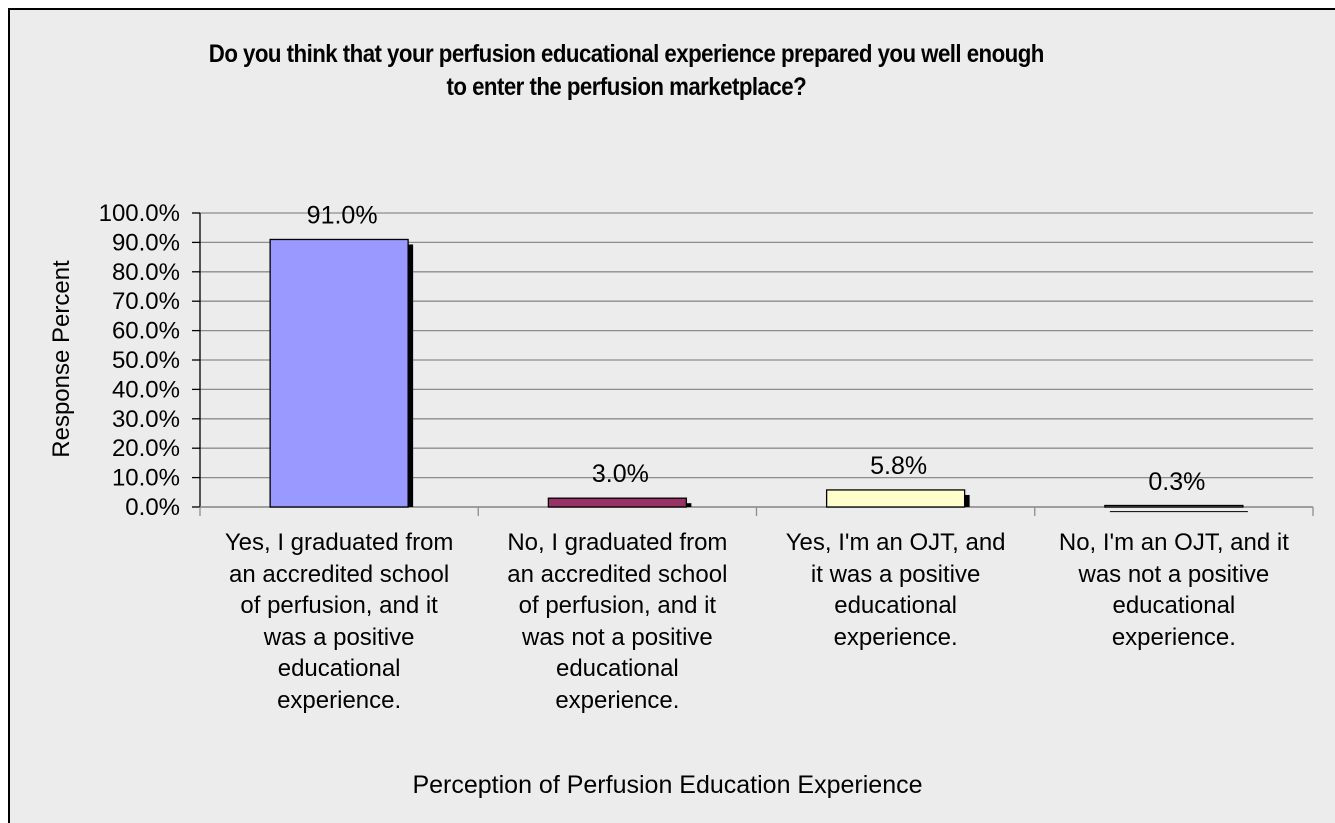 The height and width of the screenshot is (823, 1335). What do you see at coordinates (146, 331) in the screenshot?
I see `y-tick-label: 60.0%` at bounding box center [146, 331].